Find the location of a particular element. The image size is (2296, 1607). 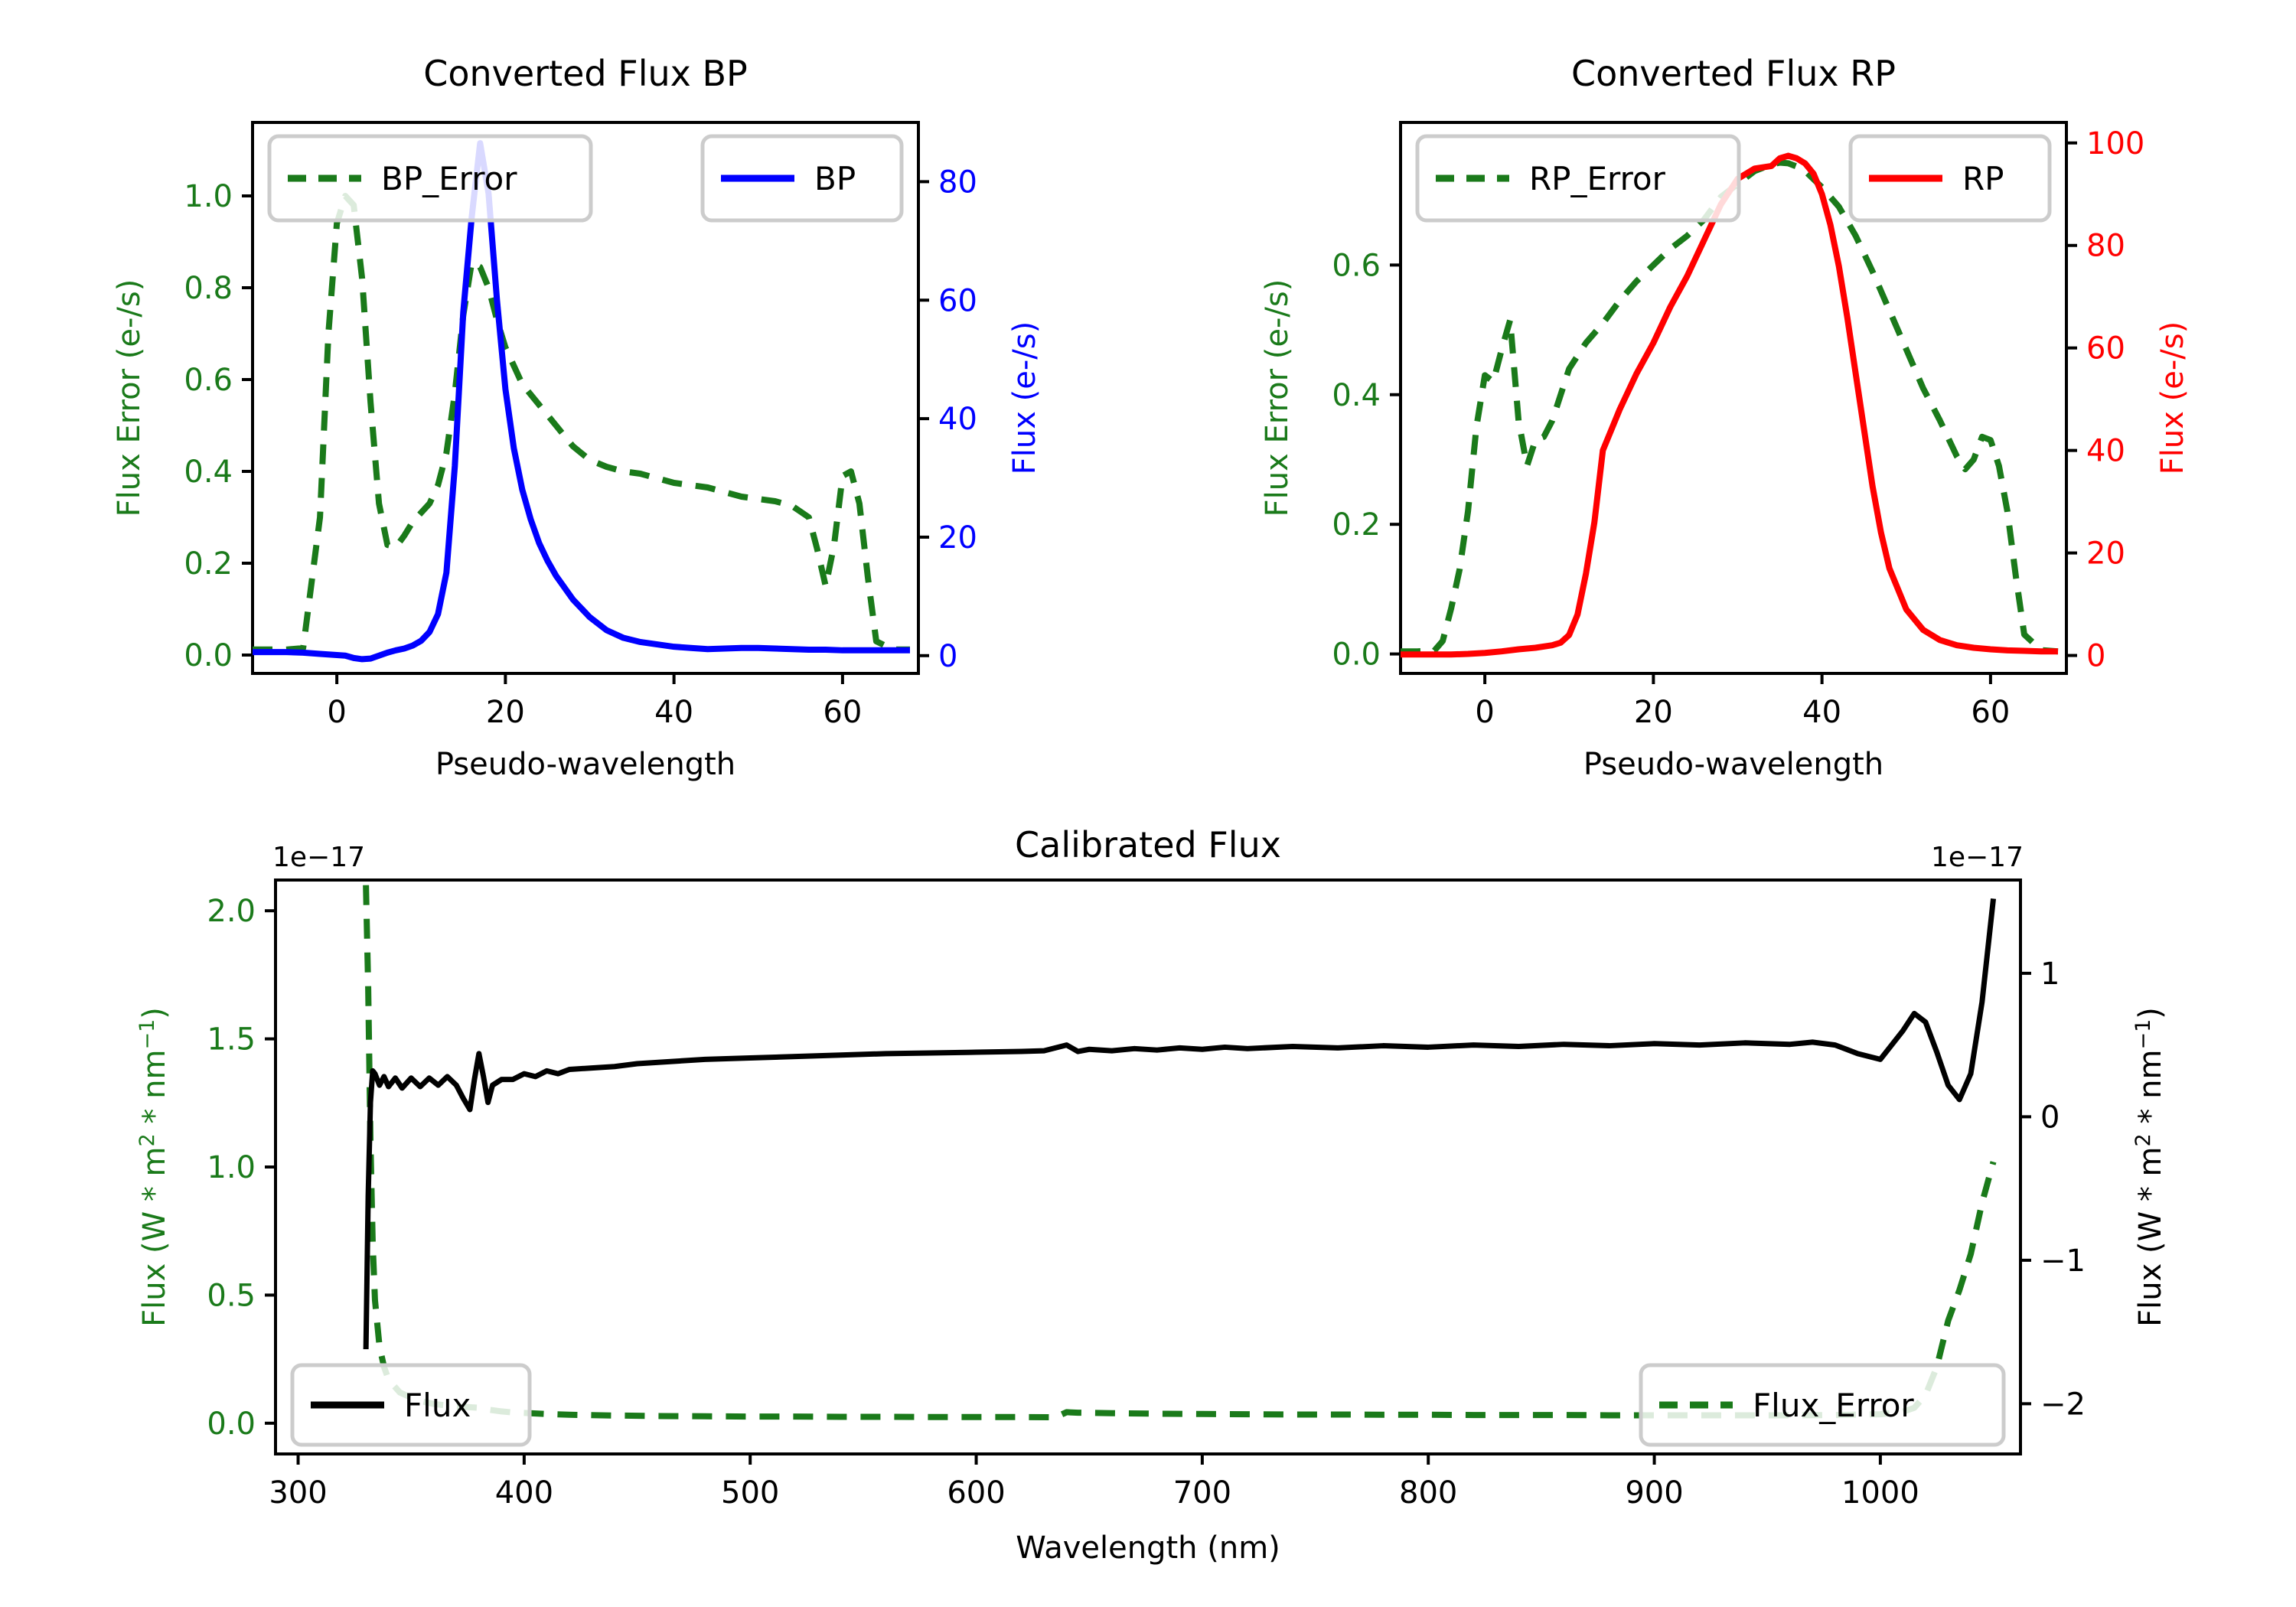

legend-bp_error: BP_Error is located at coordinates (430, 178).